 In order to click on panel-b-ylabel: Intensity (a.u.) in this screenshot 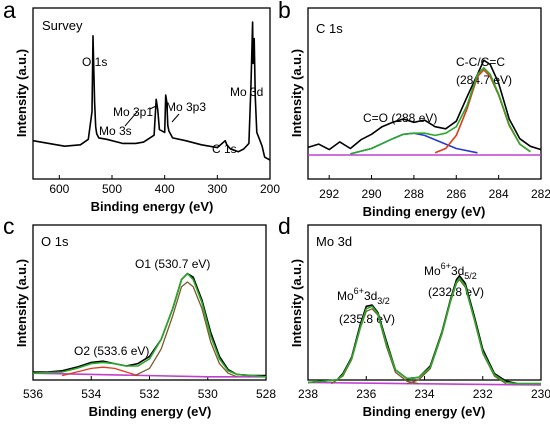, I will do `click(296, 93)`.